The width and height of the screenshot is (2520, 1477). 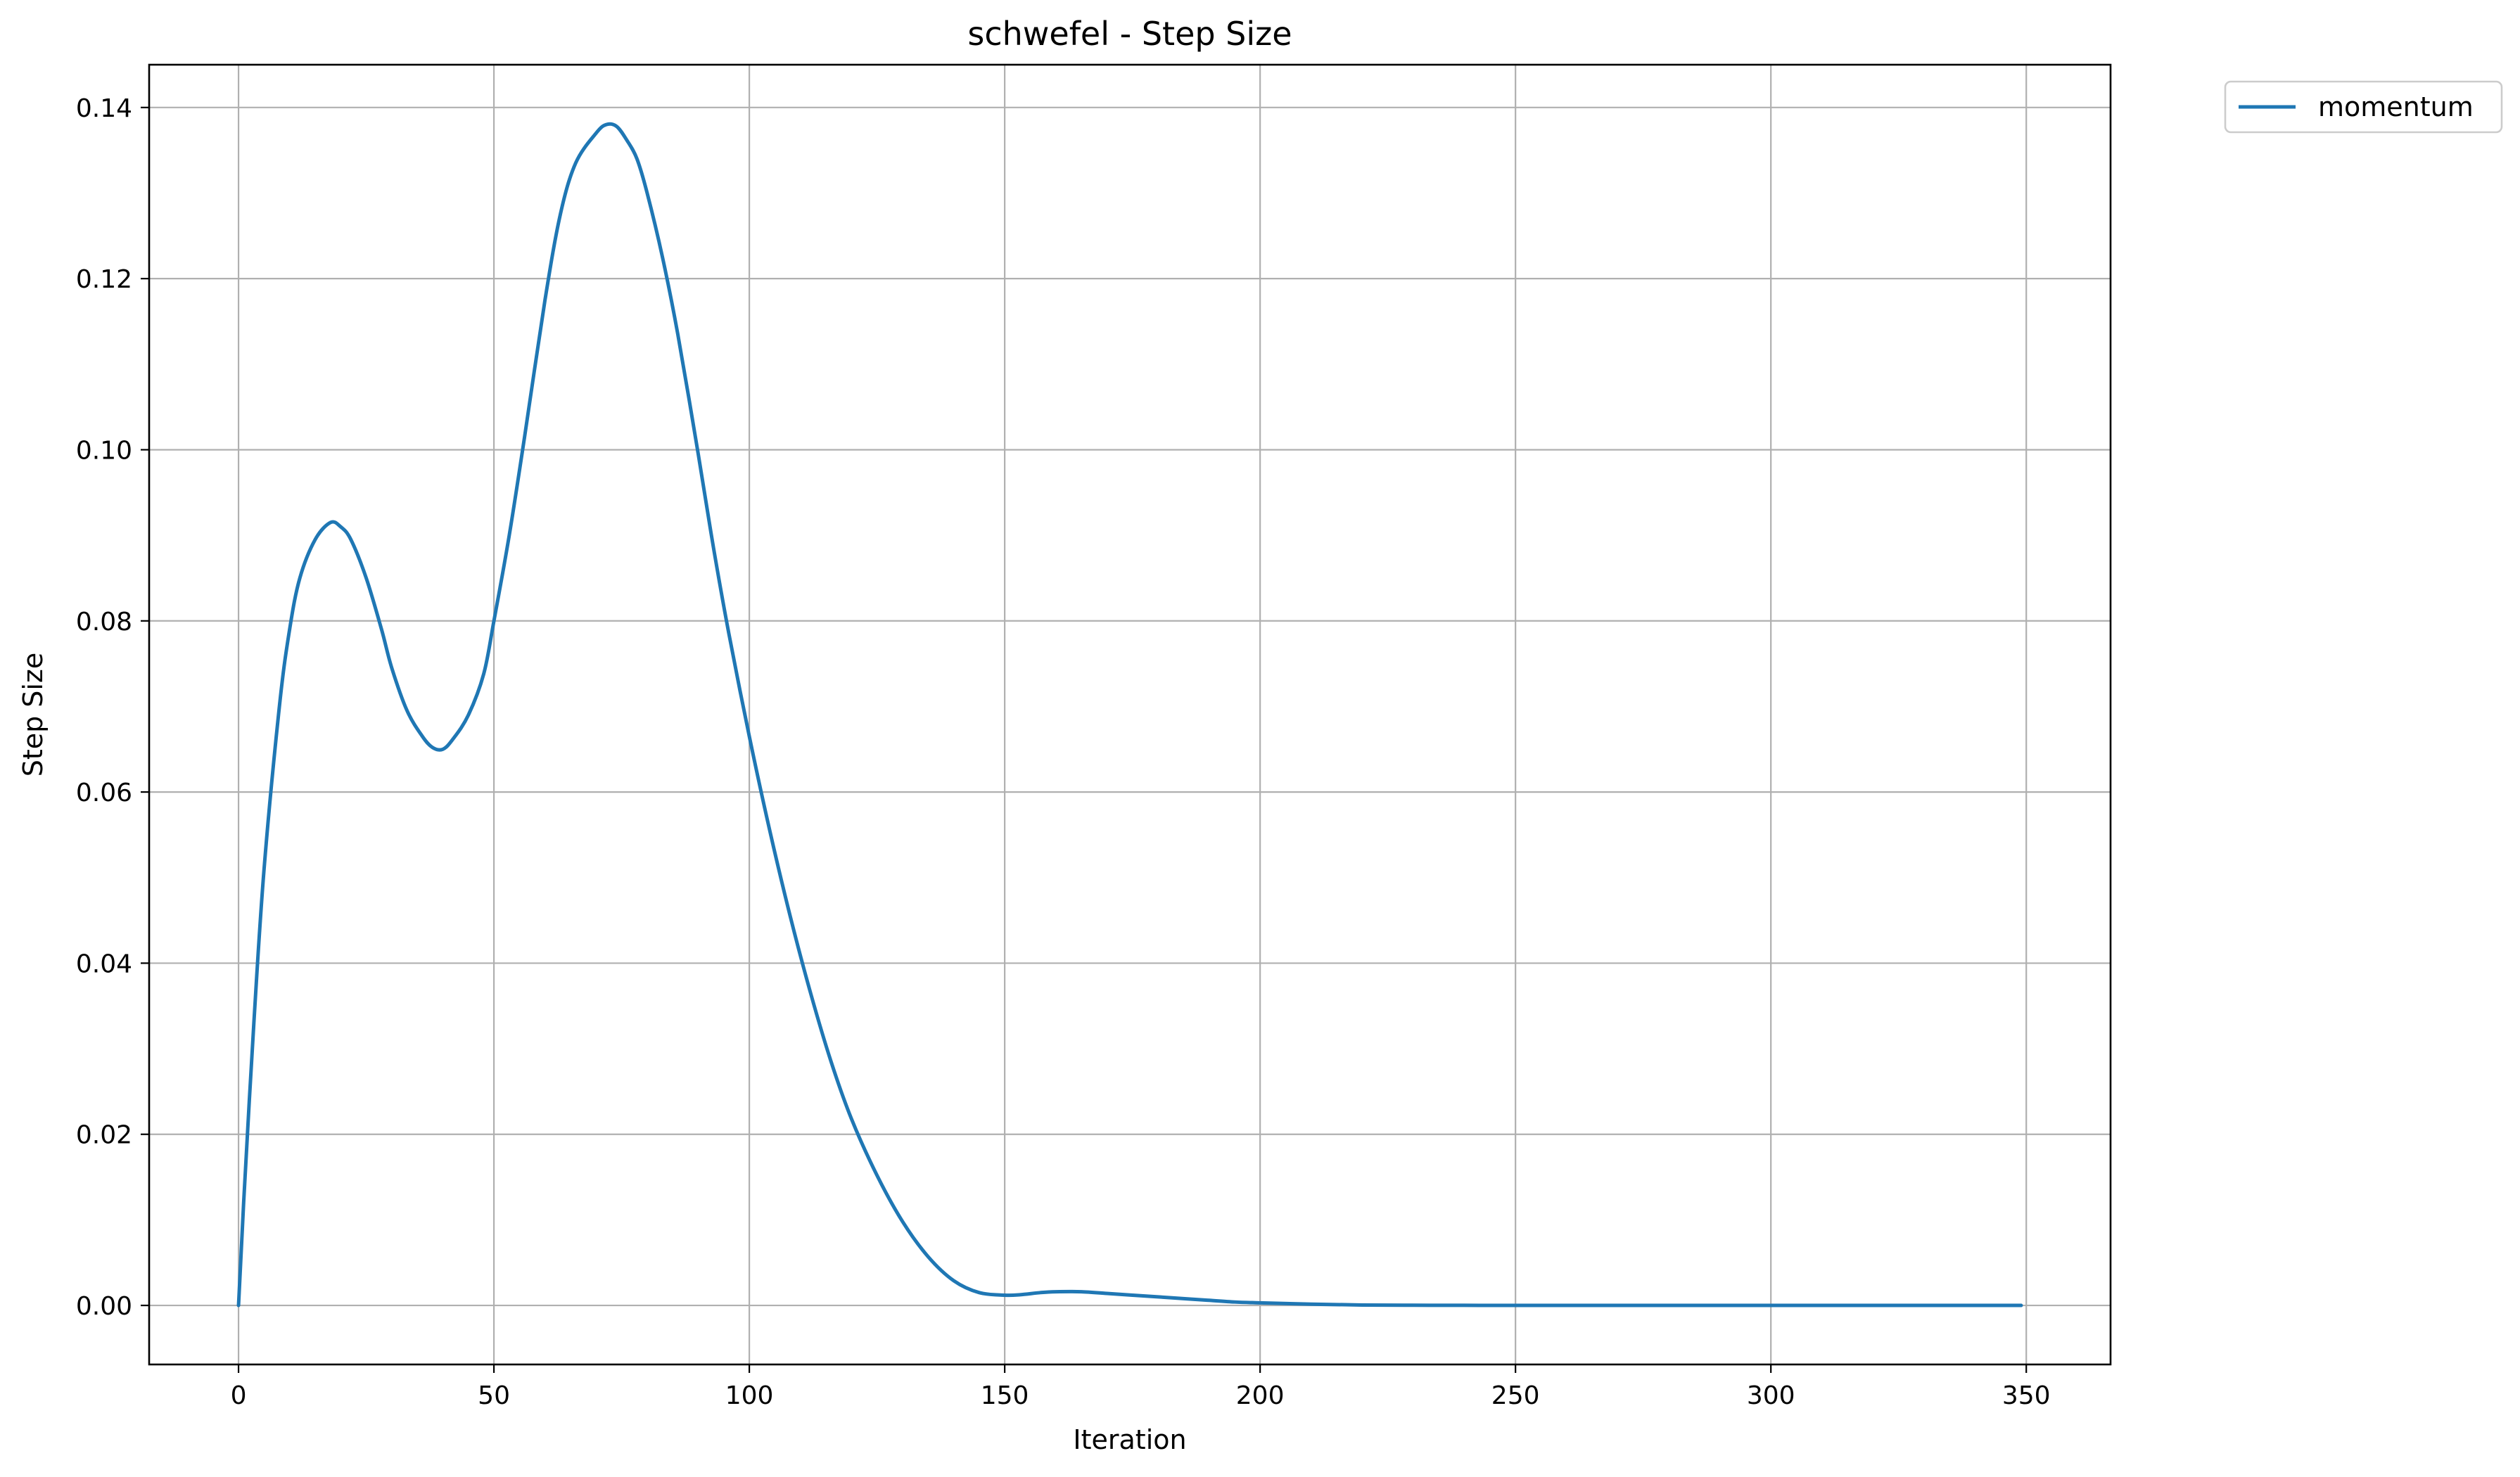 What do you see at coordinates (1130, 1439) in the screenshot?
I see `x-axis-label: Iteration` at bounding box center [1130, 1439].